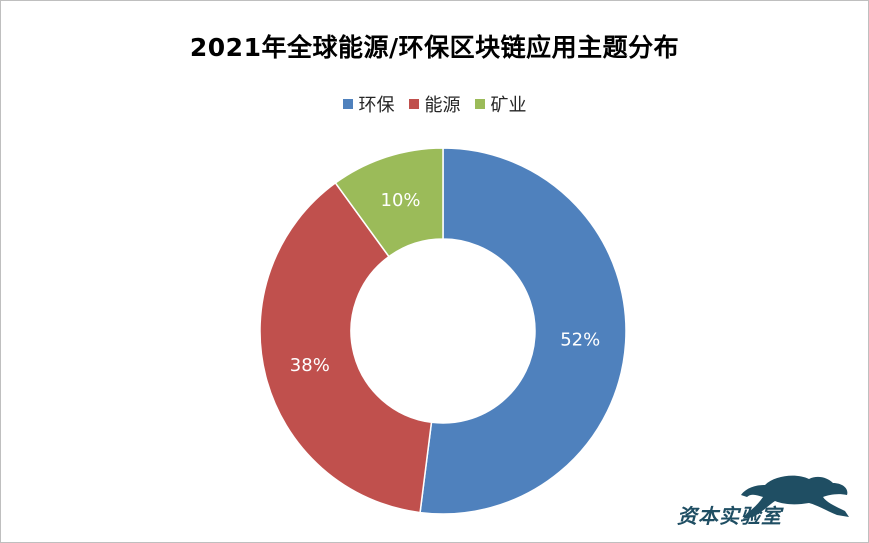 The image size is (869, 543). What do you see at coordinates (729, 516) in the screenshot?
I see `watermark-text: 资本实验室` at bounding box center [729, 516].